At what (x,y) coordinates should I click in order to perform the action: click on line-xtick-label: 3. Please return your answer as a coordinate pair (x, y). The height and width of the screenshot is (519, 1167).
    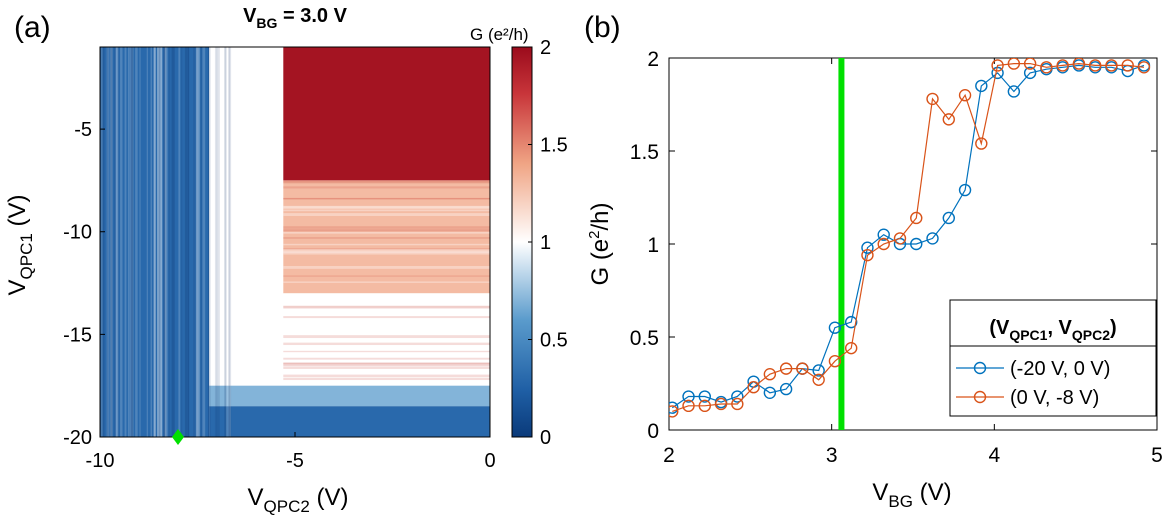
    Looking at the image, I should click on (832, 455).